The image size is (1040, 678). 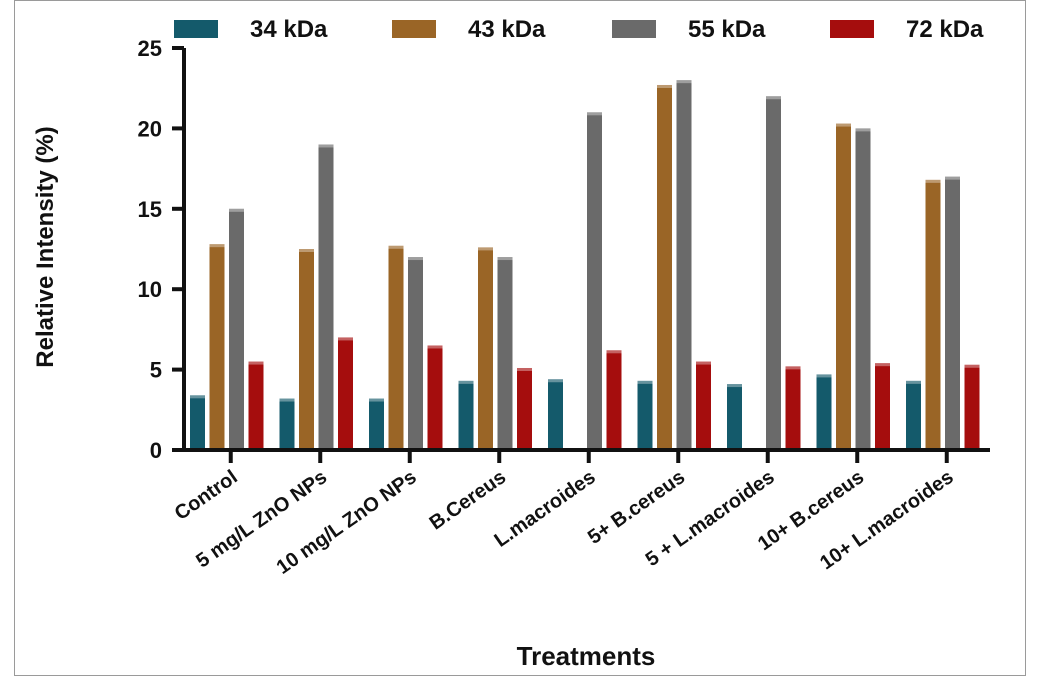 I want to click on y-tick-label: 20, so click(x=150, y=128).